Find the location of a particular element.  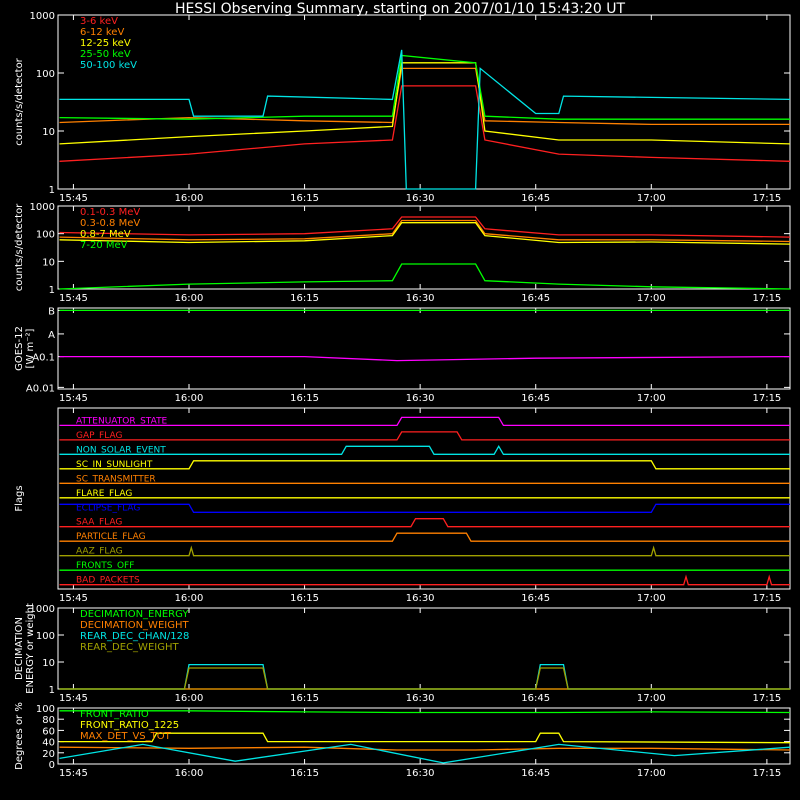

y-tick-label: A0.01 is located at coordinates (40, 388).